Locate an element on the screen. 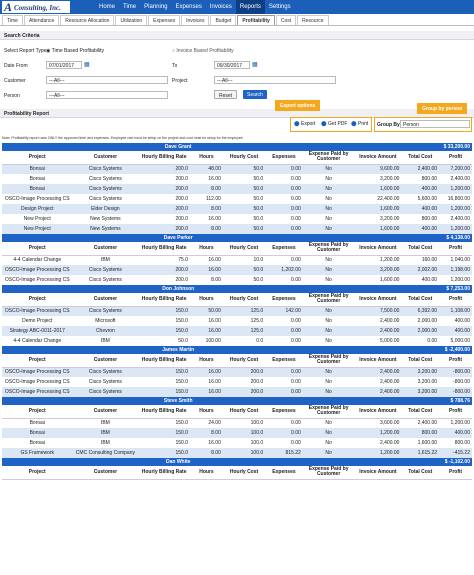 The height and width of the screenshot is (575, 474). radio: ◉ Time Based Profitability is located at coordinates (75, 51).